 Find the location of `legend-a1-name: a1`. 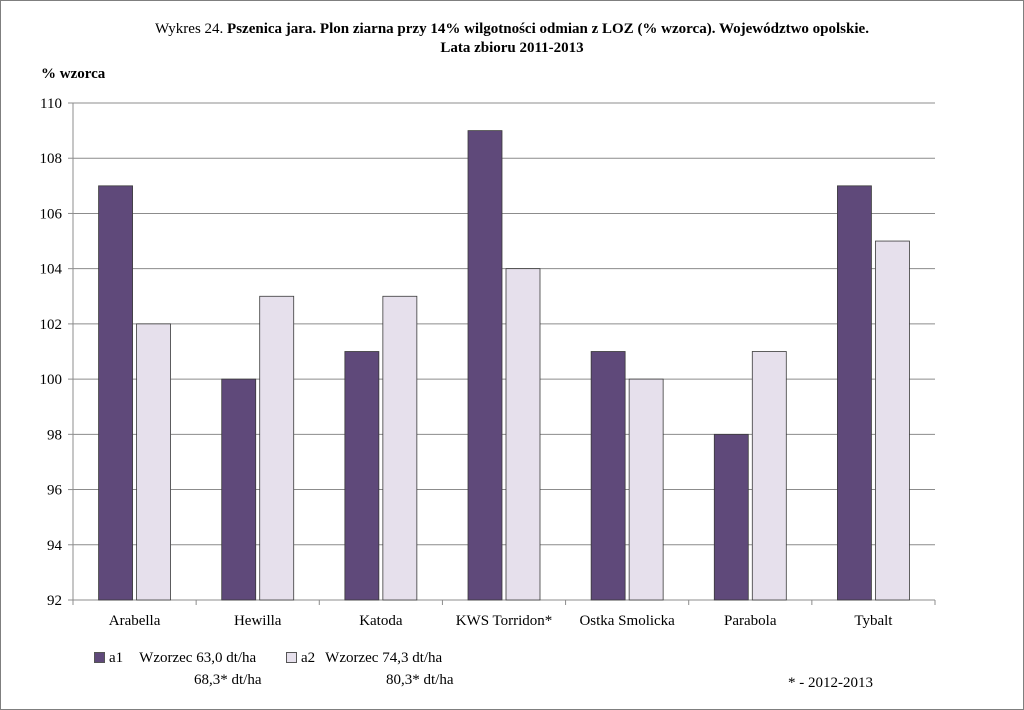

legend-a1-name: a1 is located at coordinates (116, 658).